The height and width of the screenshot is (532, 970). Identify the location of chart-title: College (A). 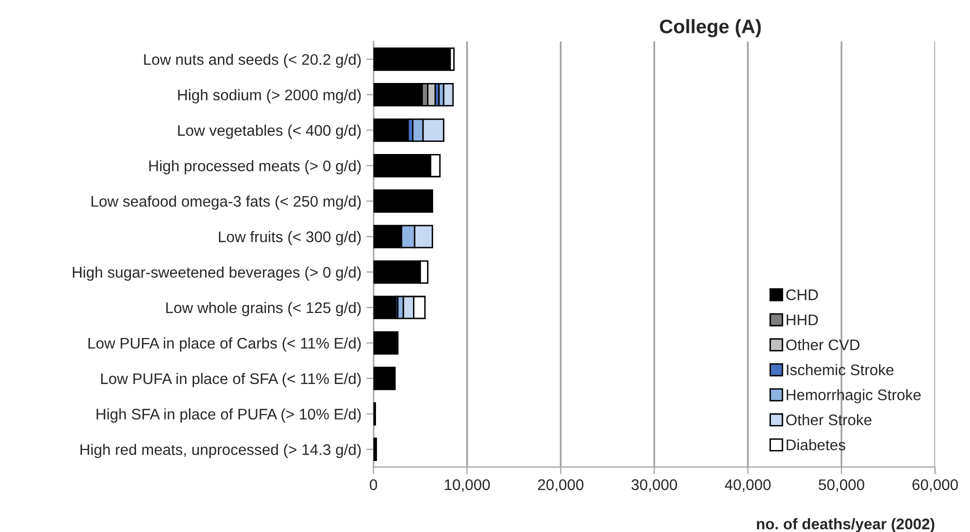
(710, 28).